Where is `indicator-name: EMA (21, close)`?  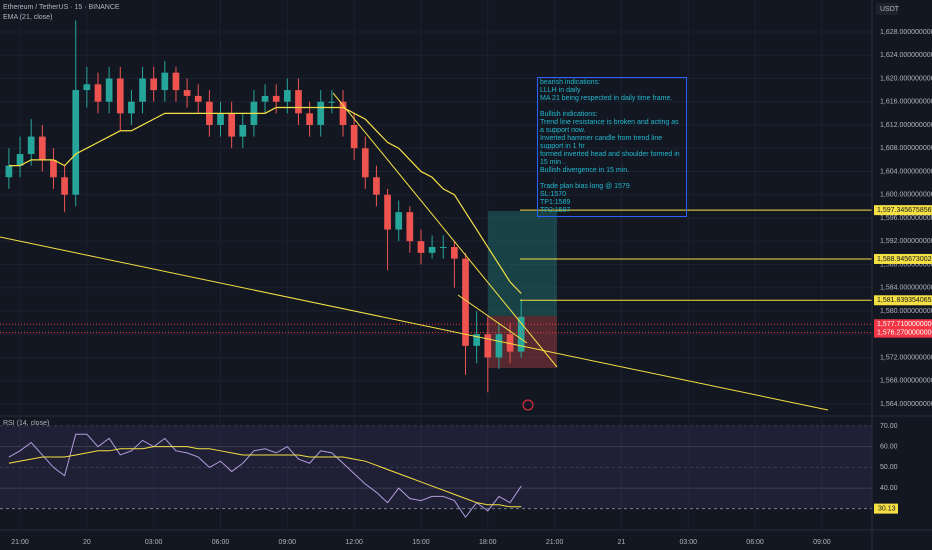 indicator-name: EMA (21, close) is located at coordinates (27, 17).